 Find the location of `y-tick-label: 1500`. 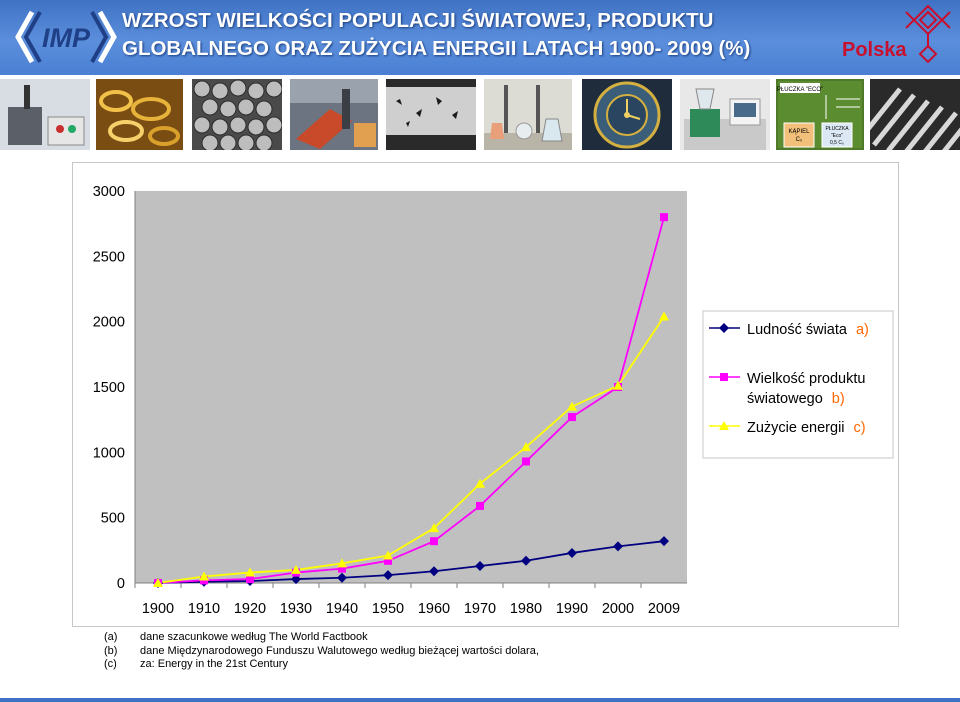

y-tick-label: 1500 is located at coordinates (109, 388).